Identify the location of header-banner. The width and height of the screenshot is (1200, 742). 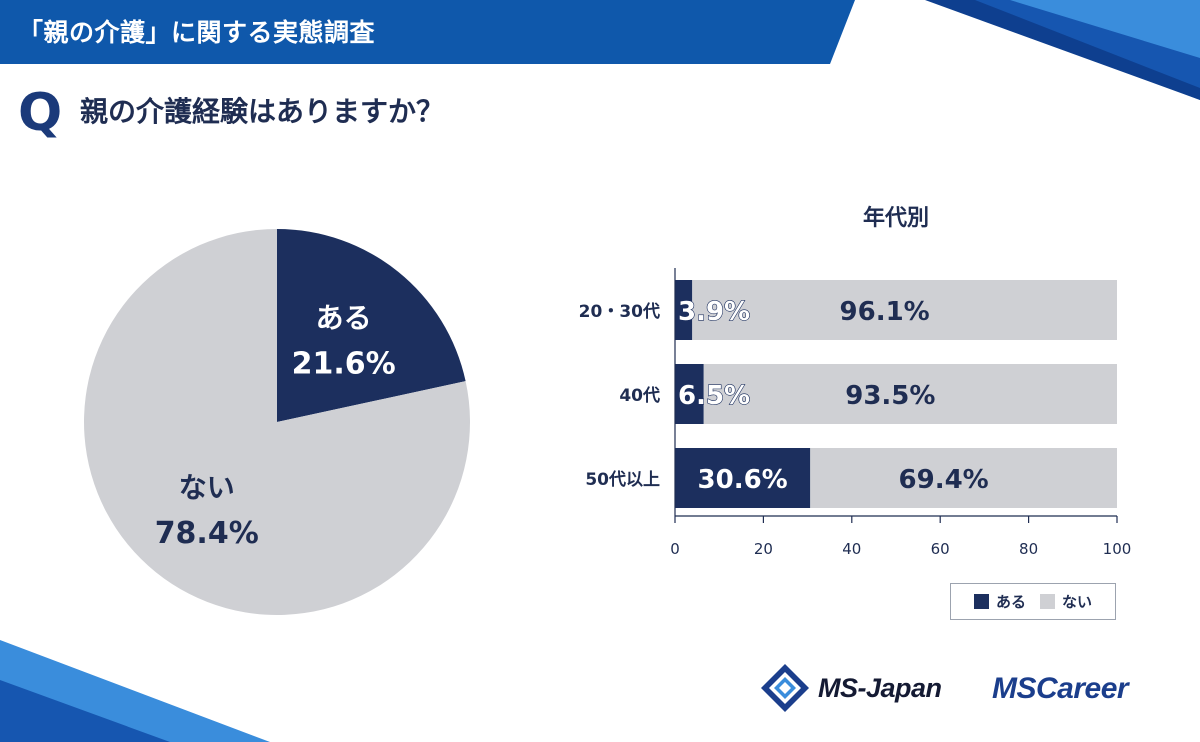
(427, 32).